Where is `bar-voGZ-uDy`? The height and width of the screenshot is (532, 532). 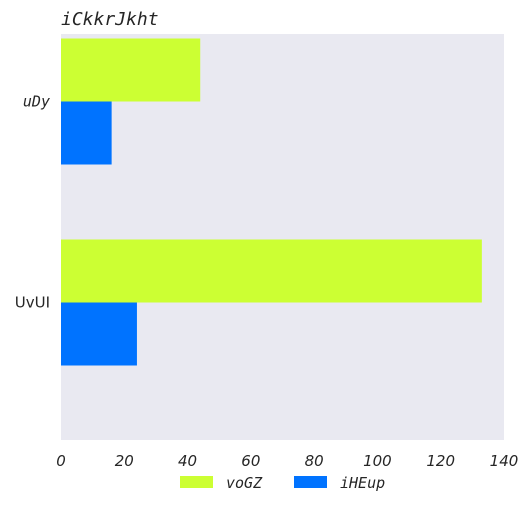
bar-voGZ-uDy is located at coordinates (130, 70).